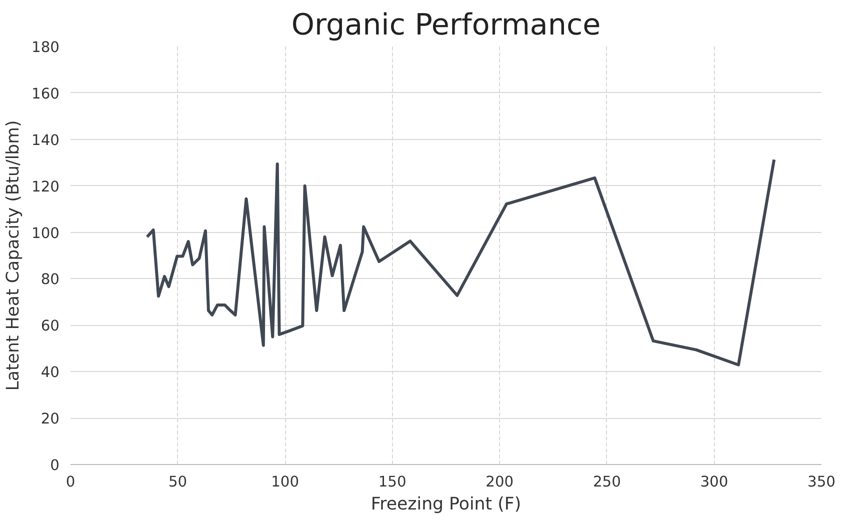  What do you see at coordinates (50, 419) in the screenshot?
I see `y-tick-label: 20` at bounding box center [50, 419].